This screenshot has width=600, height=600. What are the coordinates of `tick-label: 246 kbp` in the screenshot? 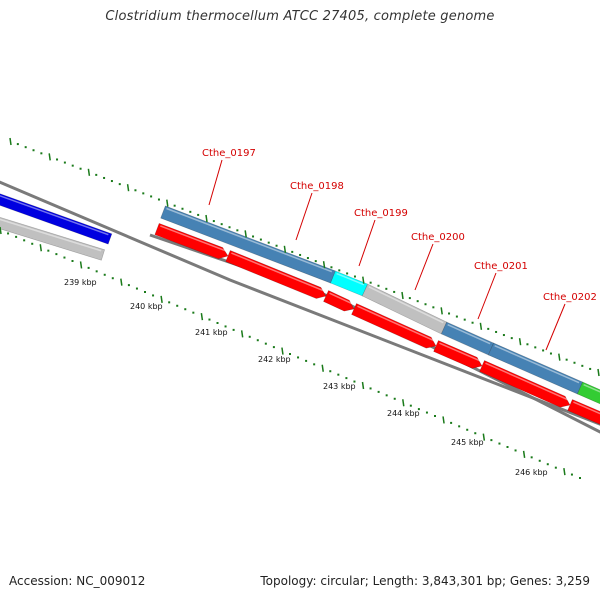 It's located at (531, 472).